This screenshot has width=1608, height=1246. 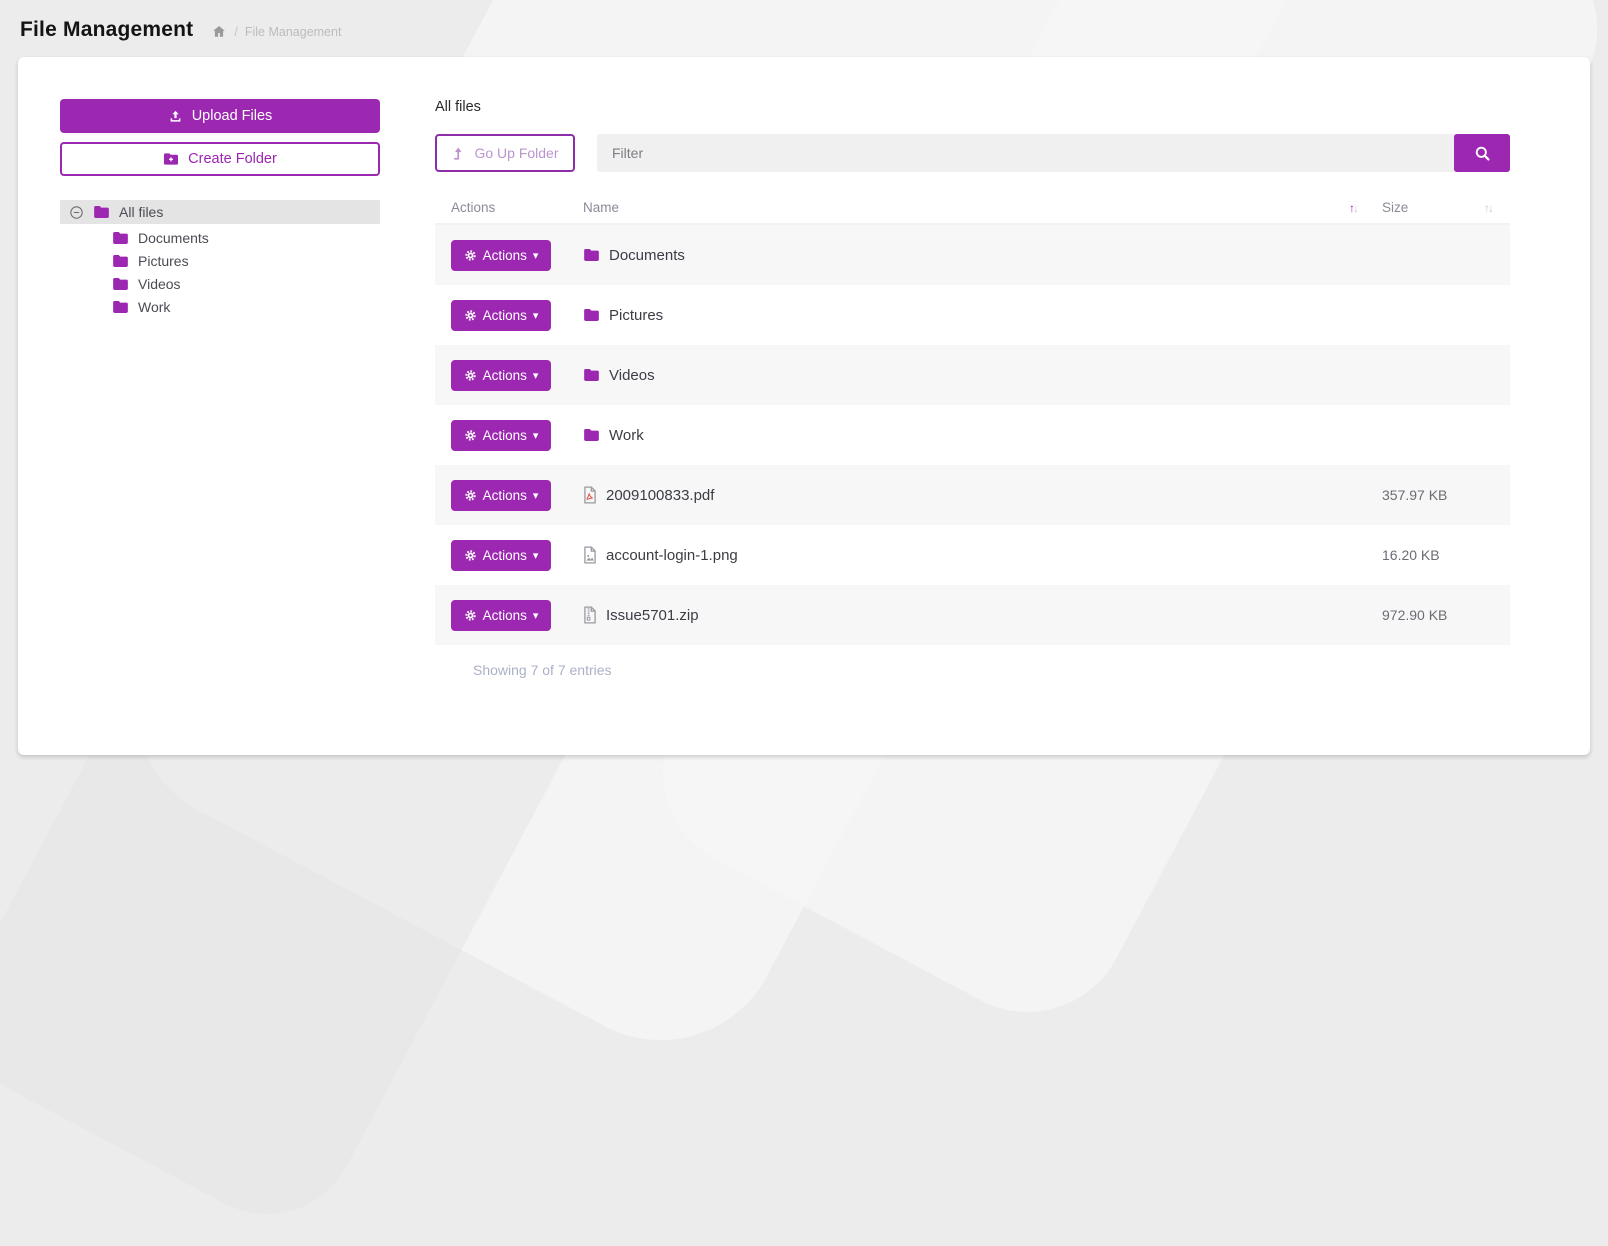 What do you see at coordinates (1354, 207) in the screenshot?
I see `sort-name-icon: ↑↓` at bounding box center [1354, 207].